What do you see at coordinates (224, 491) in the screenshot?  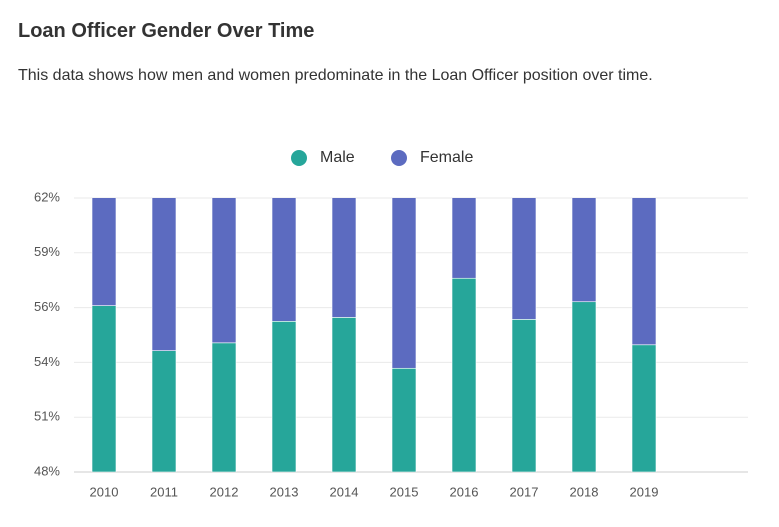 I see `x-tick-label: 2012` at bounding box center [224, 491].